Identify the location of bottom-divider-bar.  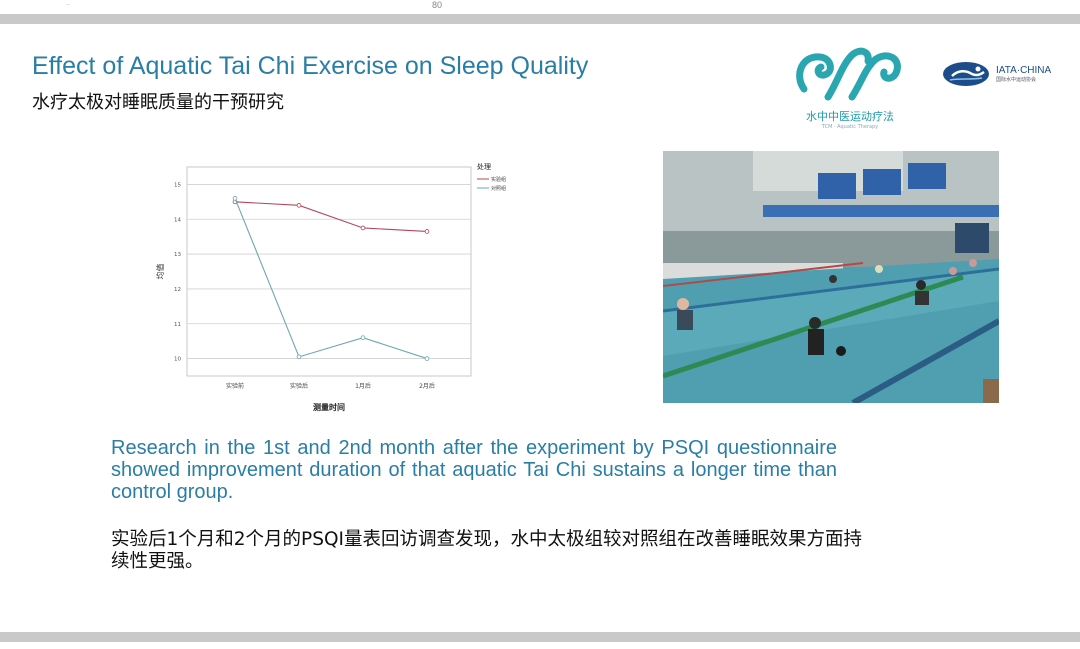
(540, 637).